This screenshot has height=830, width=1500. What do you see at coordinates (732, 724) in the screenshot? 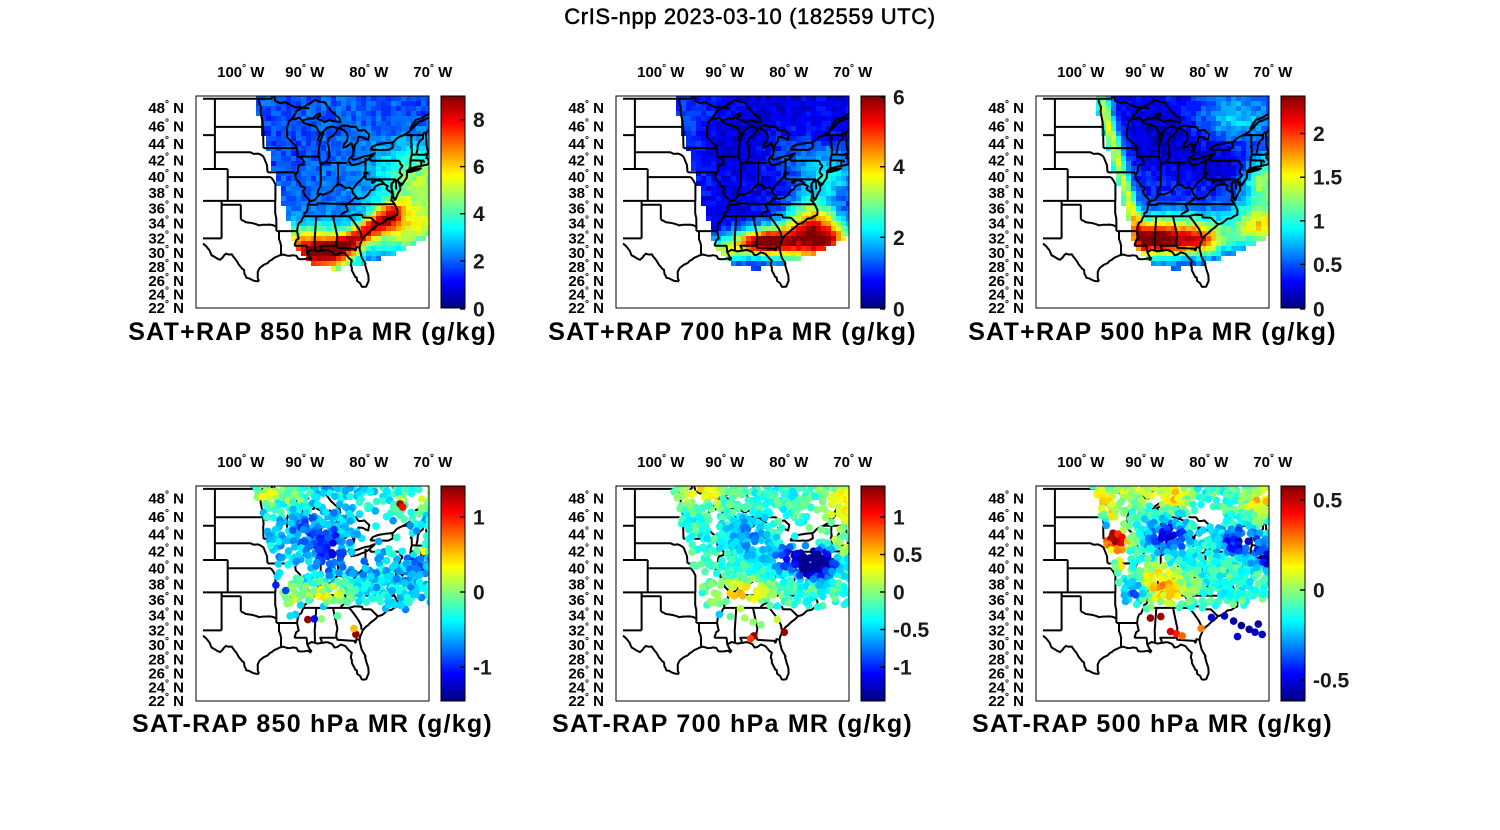
I see `svg-text: SAT-RAP 700 hPa MR (g/kg)` at bounding box center [732, 724].